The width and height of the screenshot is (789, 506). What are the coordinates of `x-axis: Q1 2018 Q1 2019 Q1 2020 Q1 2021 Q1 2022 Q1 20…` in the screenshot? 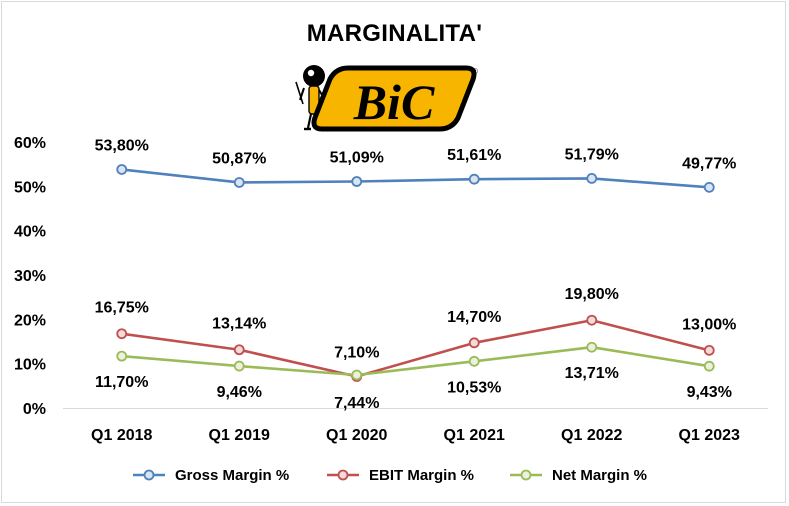 It's located at (415, 435).